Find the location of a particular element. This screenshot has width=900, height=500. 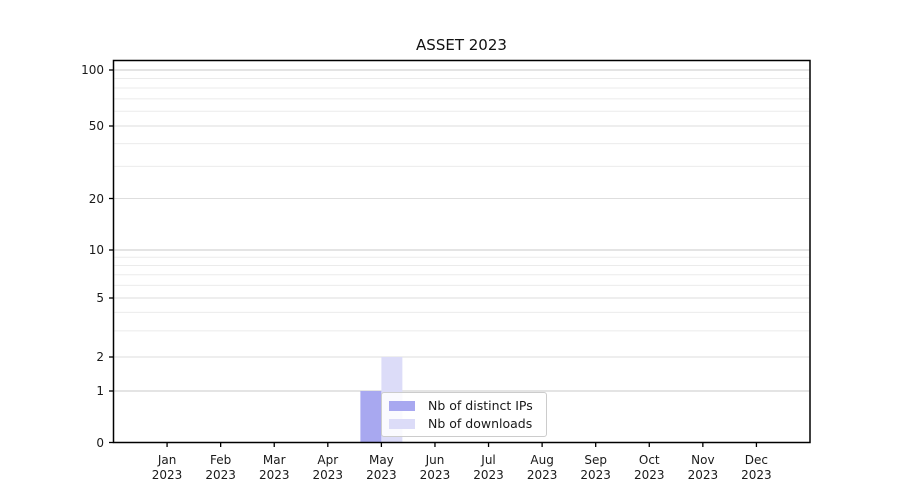

x-tick-label-oct-2023: Oct 2023 is located at coordinates (649, 467).